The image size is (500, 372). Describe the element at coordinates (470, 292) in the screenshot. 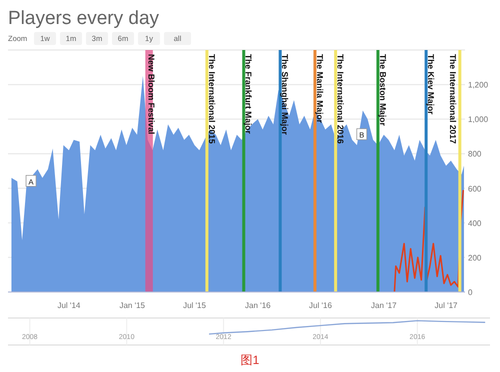

I see `y-tick-label: 0` at that location.